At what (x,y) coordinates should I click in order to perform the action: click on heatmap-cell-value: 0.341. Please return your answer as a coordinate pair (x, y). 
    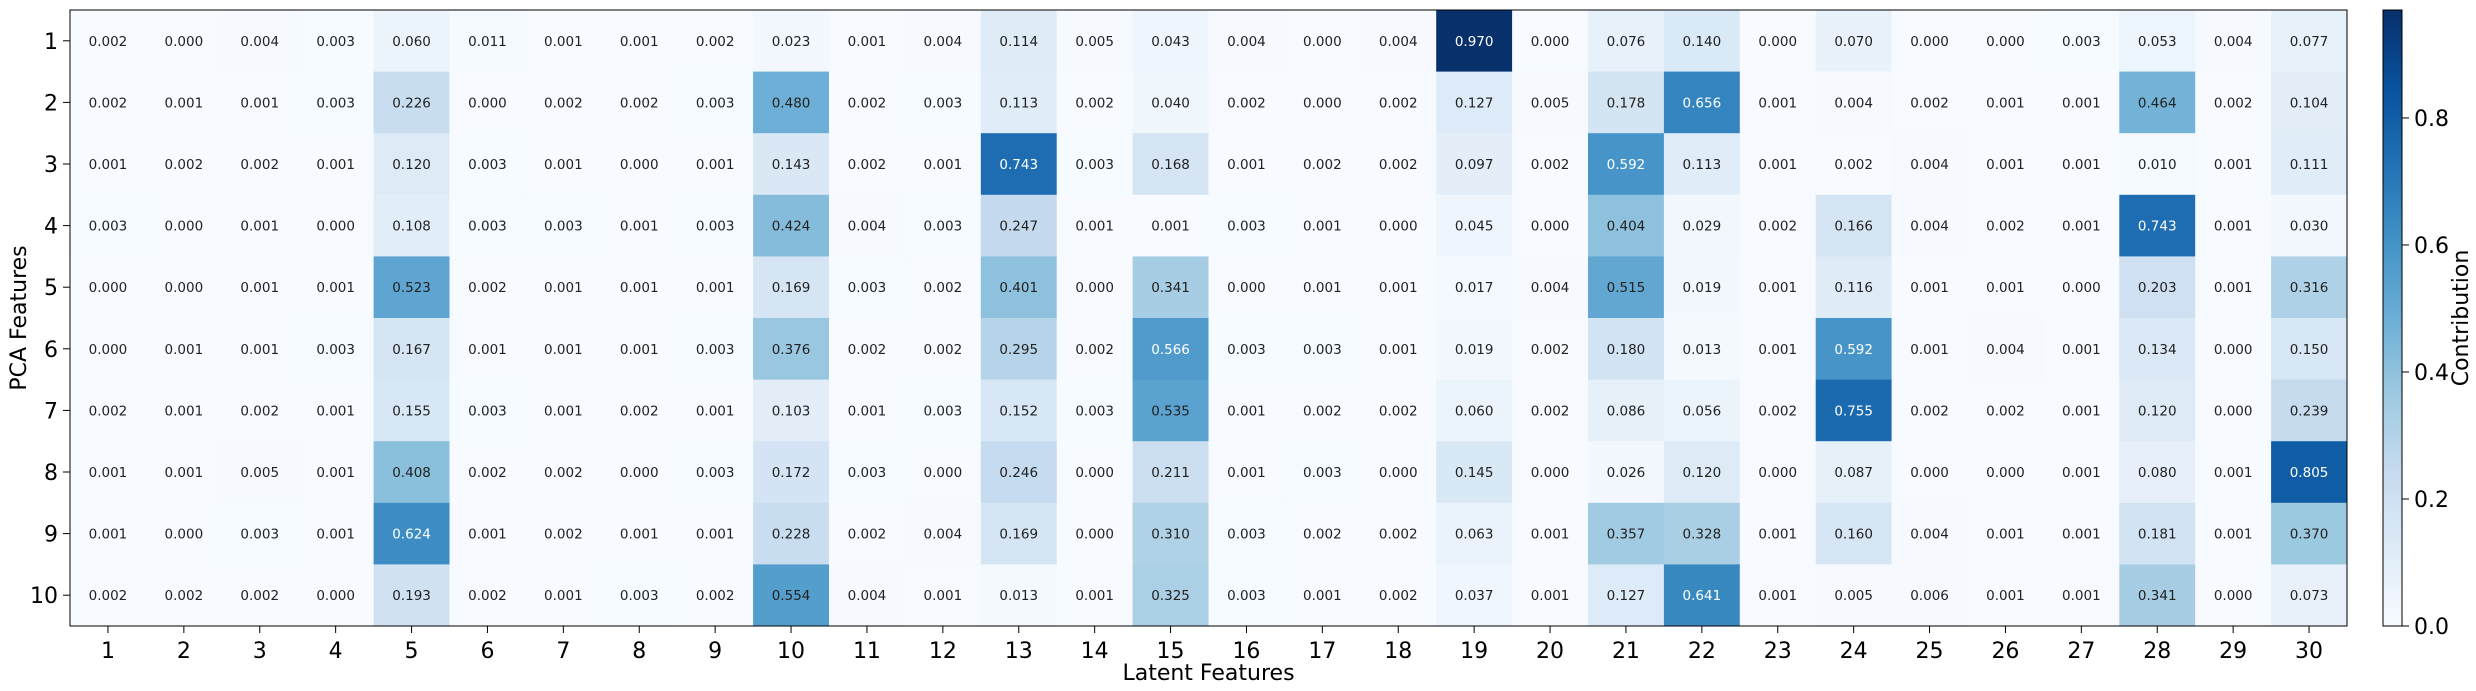
    Looking at the image, I should click on (1170, 288).